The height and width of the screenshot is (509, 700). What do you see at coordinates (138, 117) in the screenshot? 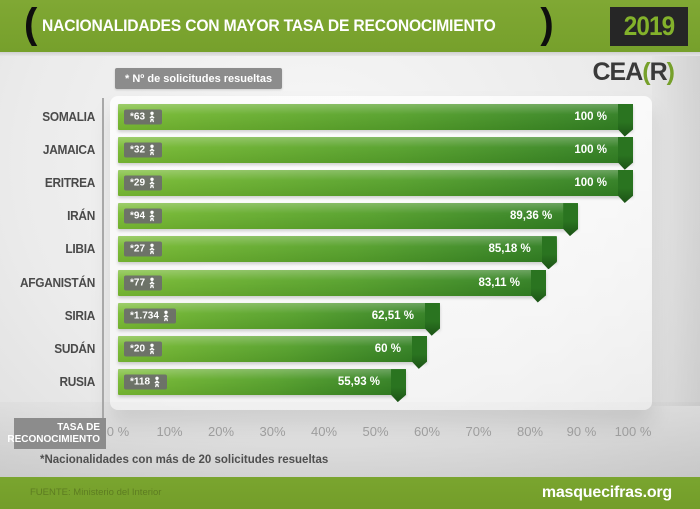
I see `count-value: *63` at bounding box center [138, 117].